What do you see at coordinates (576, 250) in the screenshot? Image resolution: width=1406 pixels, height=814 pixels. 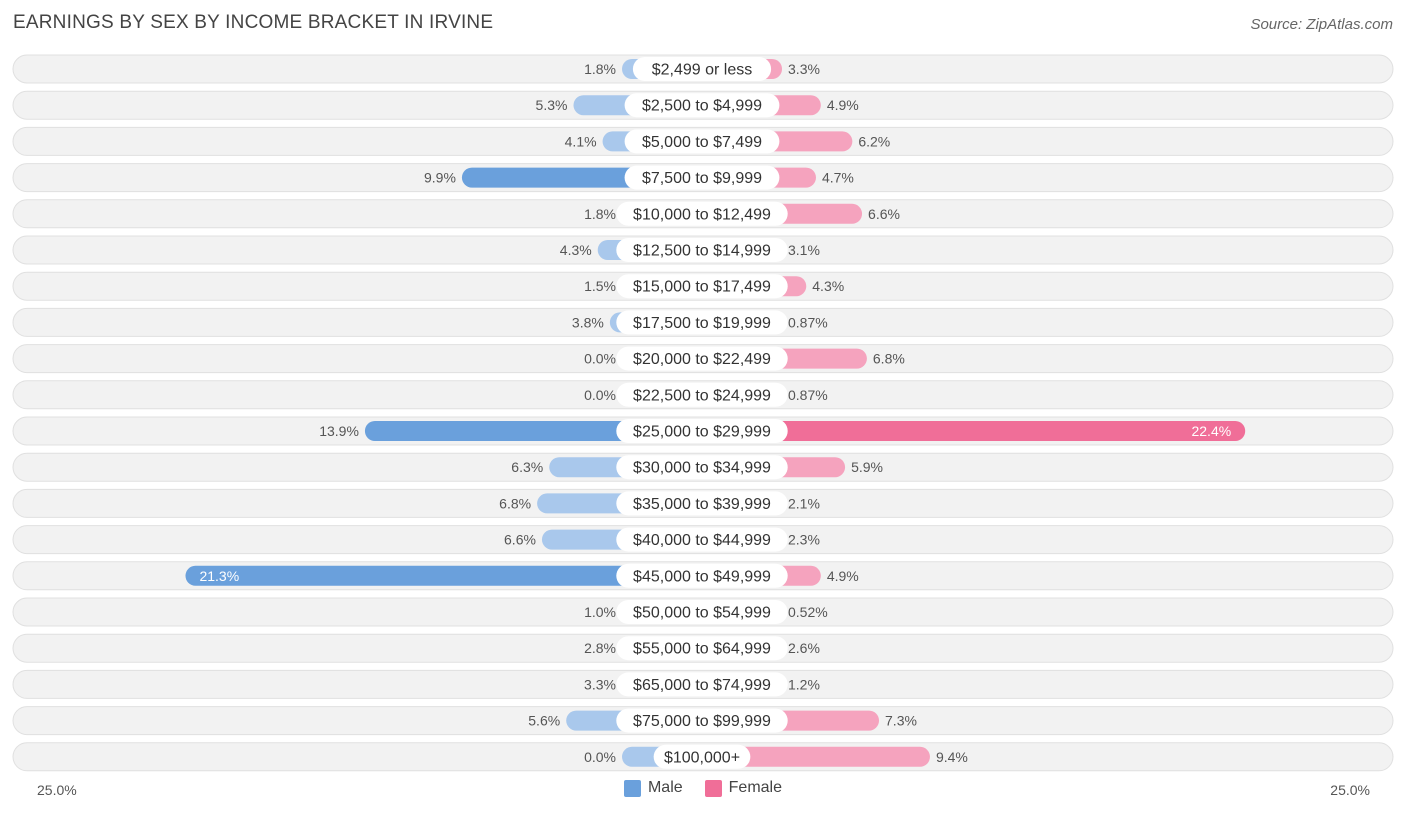 I see `male-value-label: 4.3%` at bounding box center [576, 250].